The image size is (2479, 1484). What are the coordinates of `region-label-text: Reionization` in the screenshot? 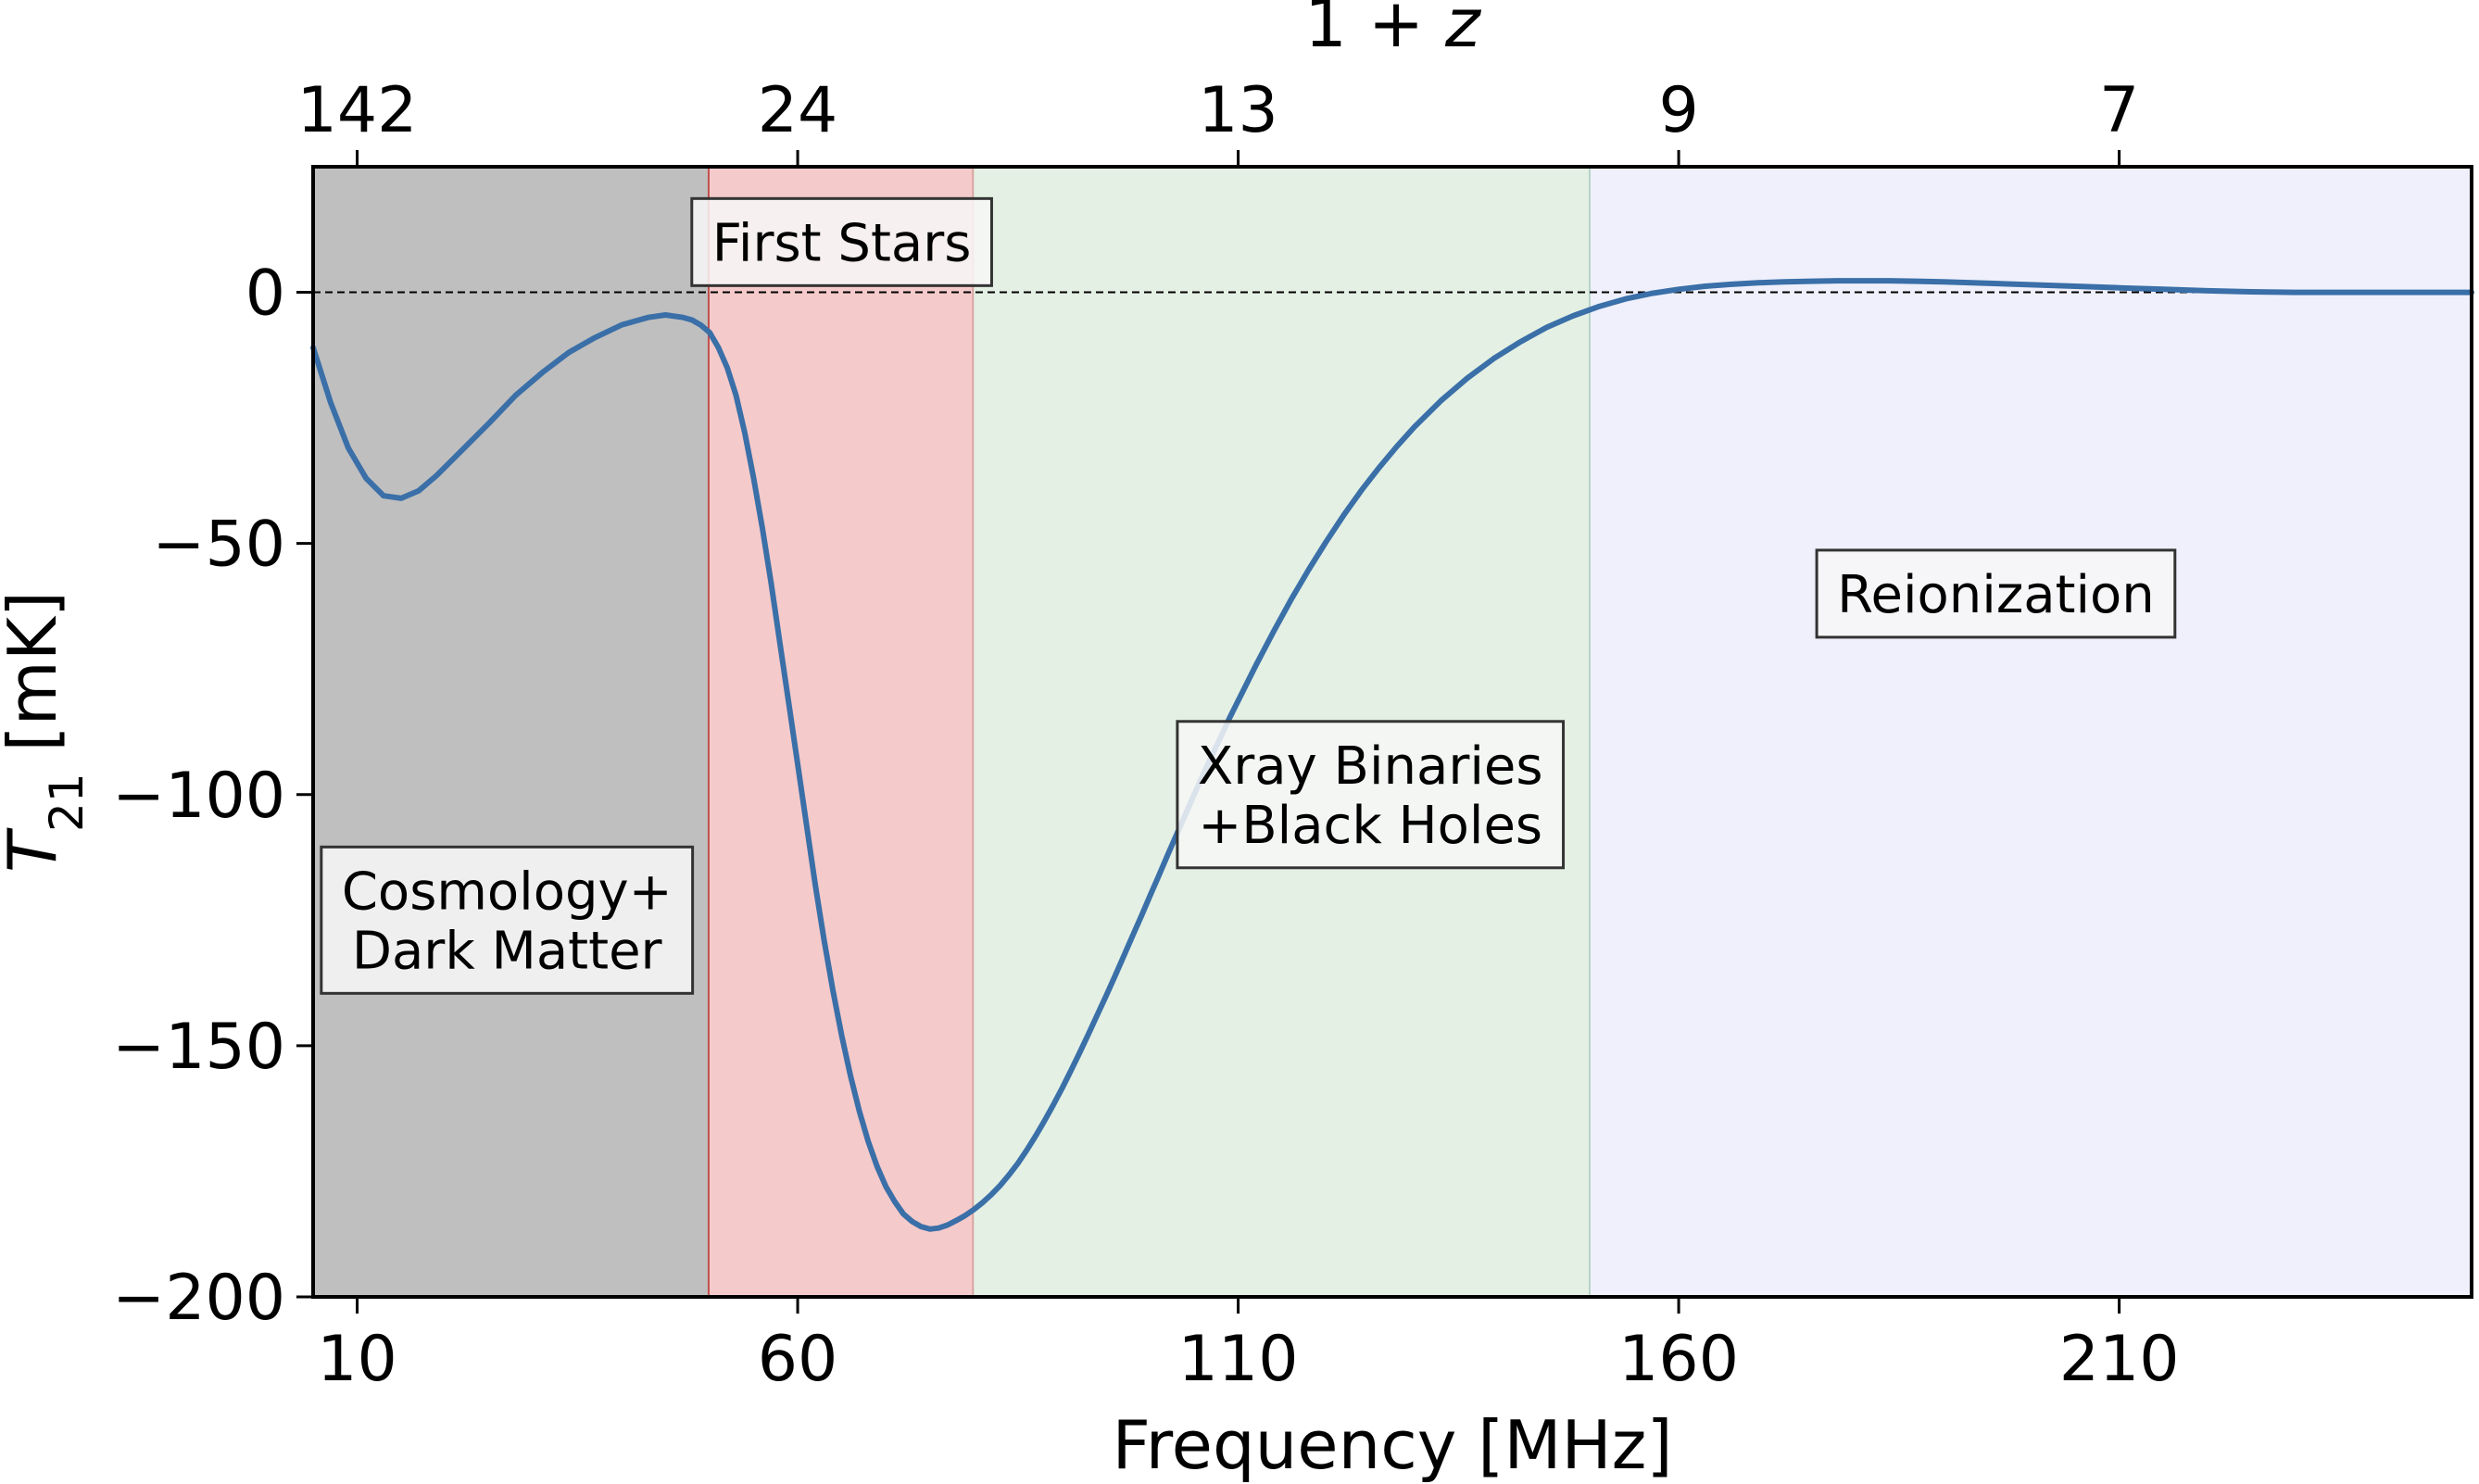 It's located at (1996, 595).